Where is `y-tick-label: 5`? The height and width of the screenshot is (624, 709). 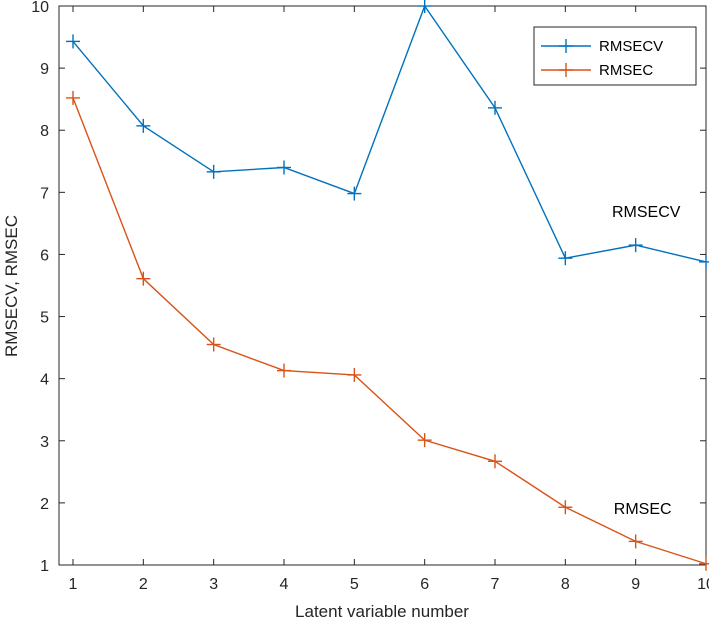 y-tick-label: 5 is located at coordinates (44, 318).